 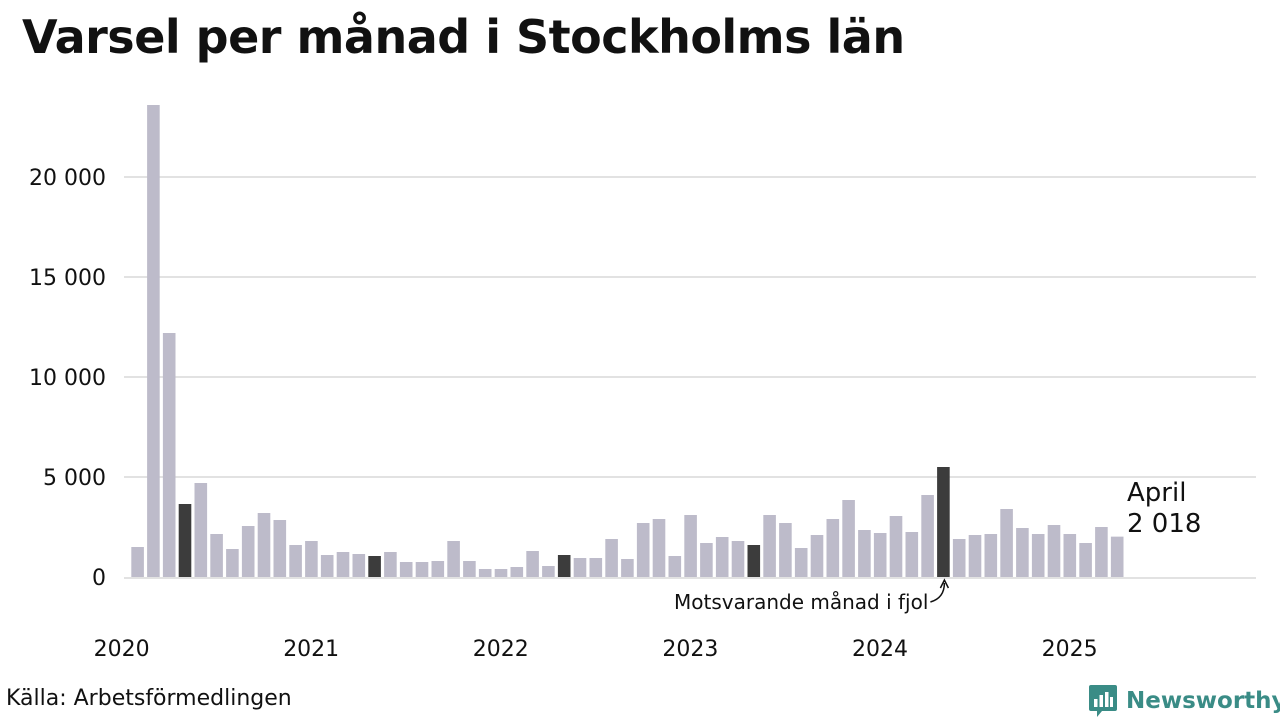 What do you see at coordinates (463, 37) in the screenshot?
I see `chart-title: Varsel per månad i Stockholms län` at bounding box center [463, 37].